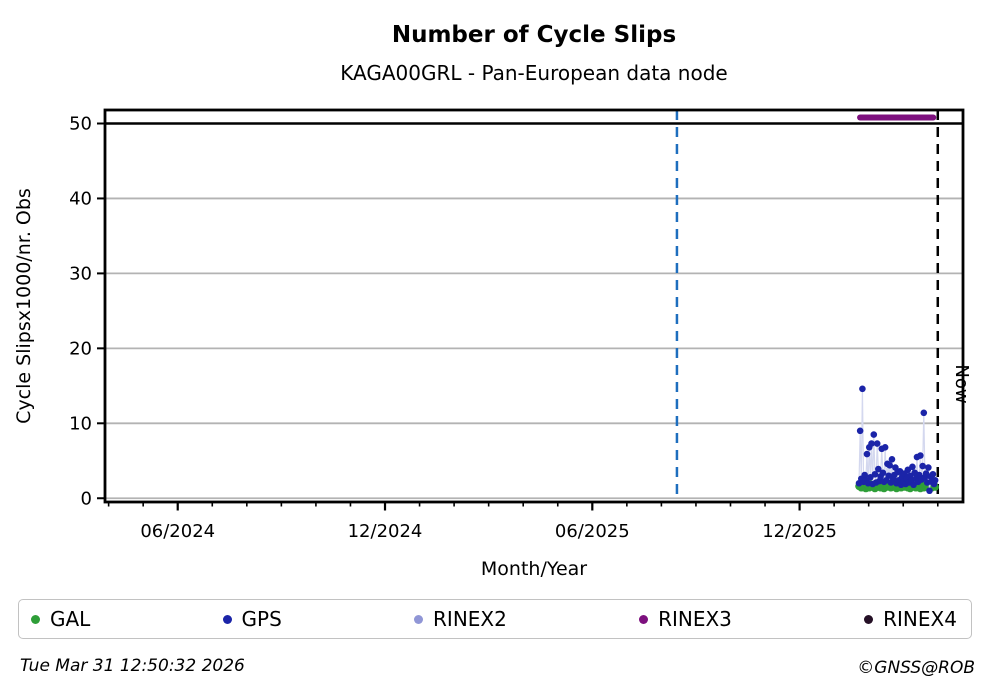 This screenshot has height=699, width=993. What do you see at coordinates (132, 666) in the screenshot?
I see `plot-timestamp: Tue Mar 31 12:50:32 2026` at bounding box center [132, 666].